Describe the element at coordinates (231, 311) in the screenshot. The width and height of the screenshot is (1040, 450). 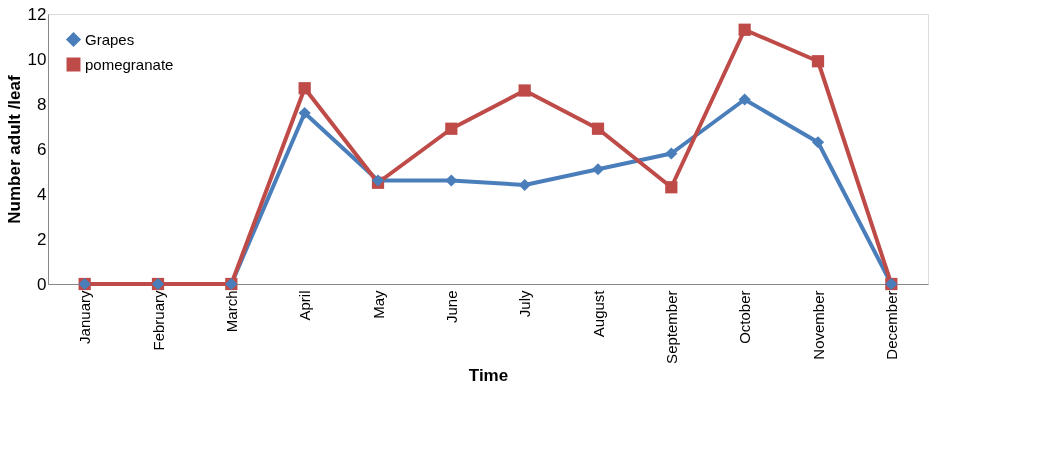
I see `x-tick-label: March` at that location.